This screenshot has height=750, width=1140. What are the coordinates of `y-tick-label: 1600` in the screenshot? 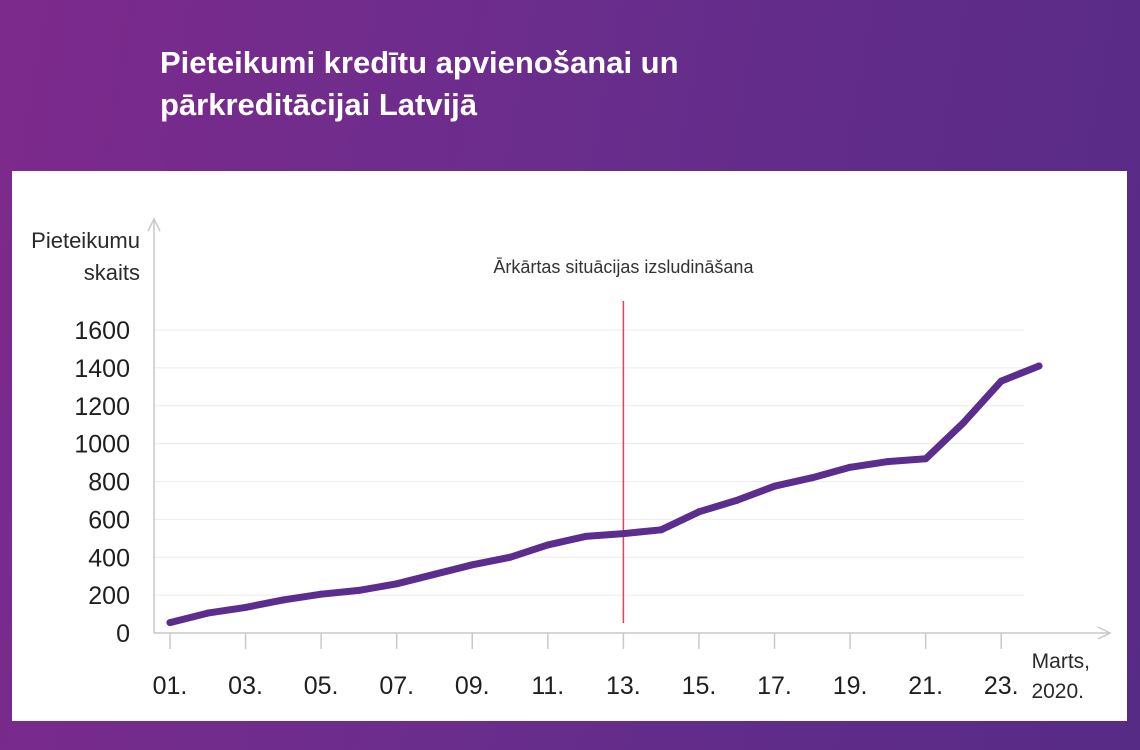 It's located at (102, 331).